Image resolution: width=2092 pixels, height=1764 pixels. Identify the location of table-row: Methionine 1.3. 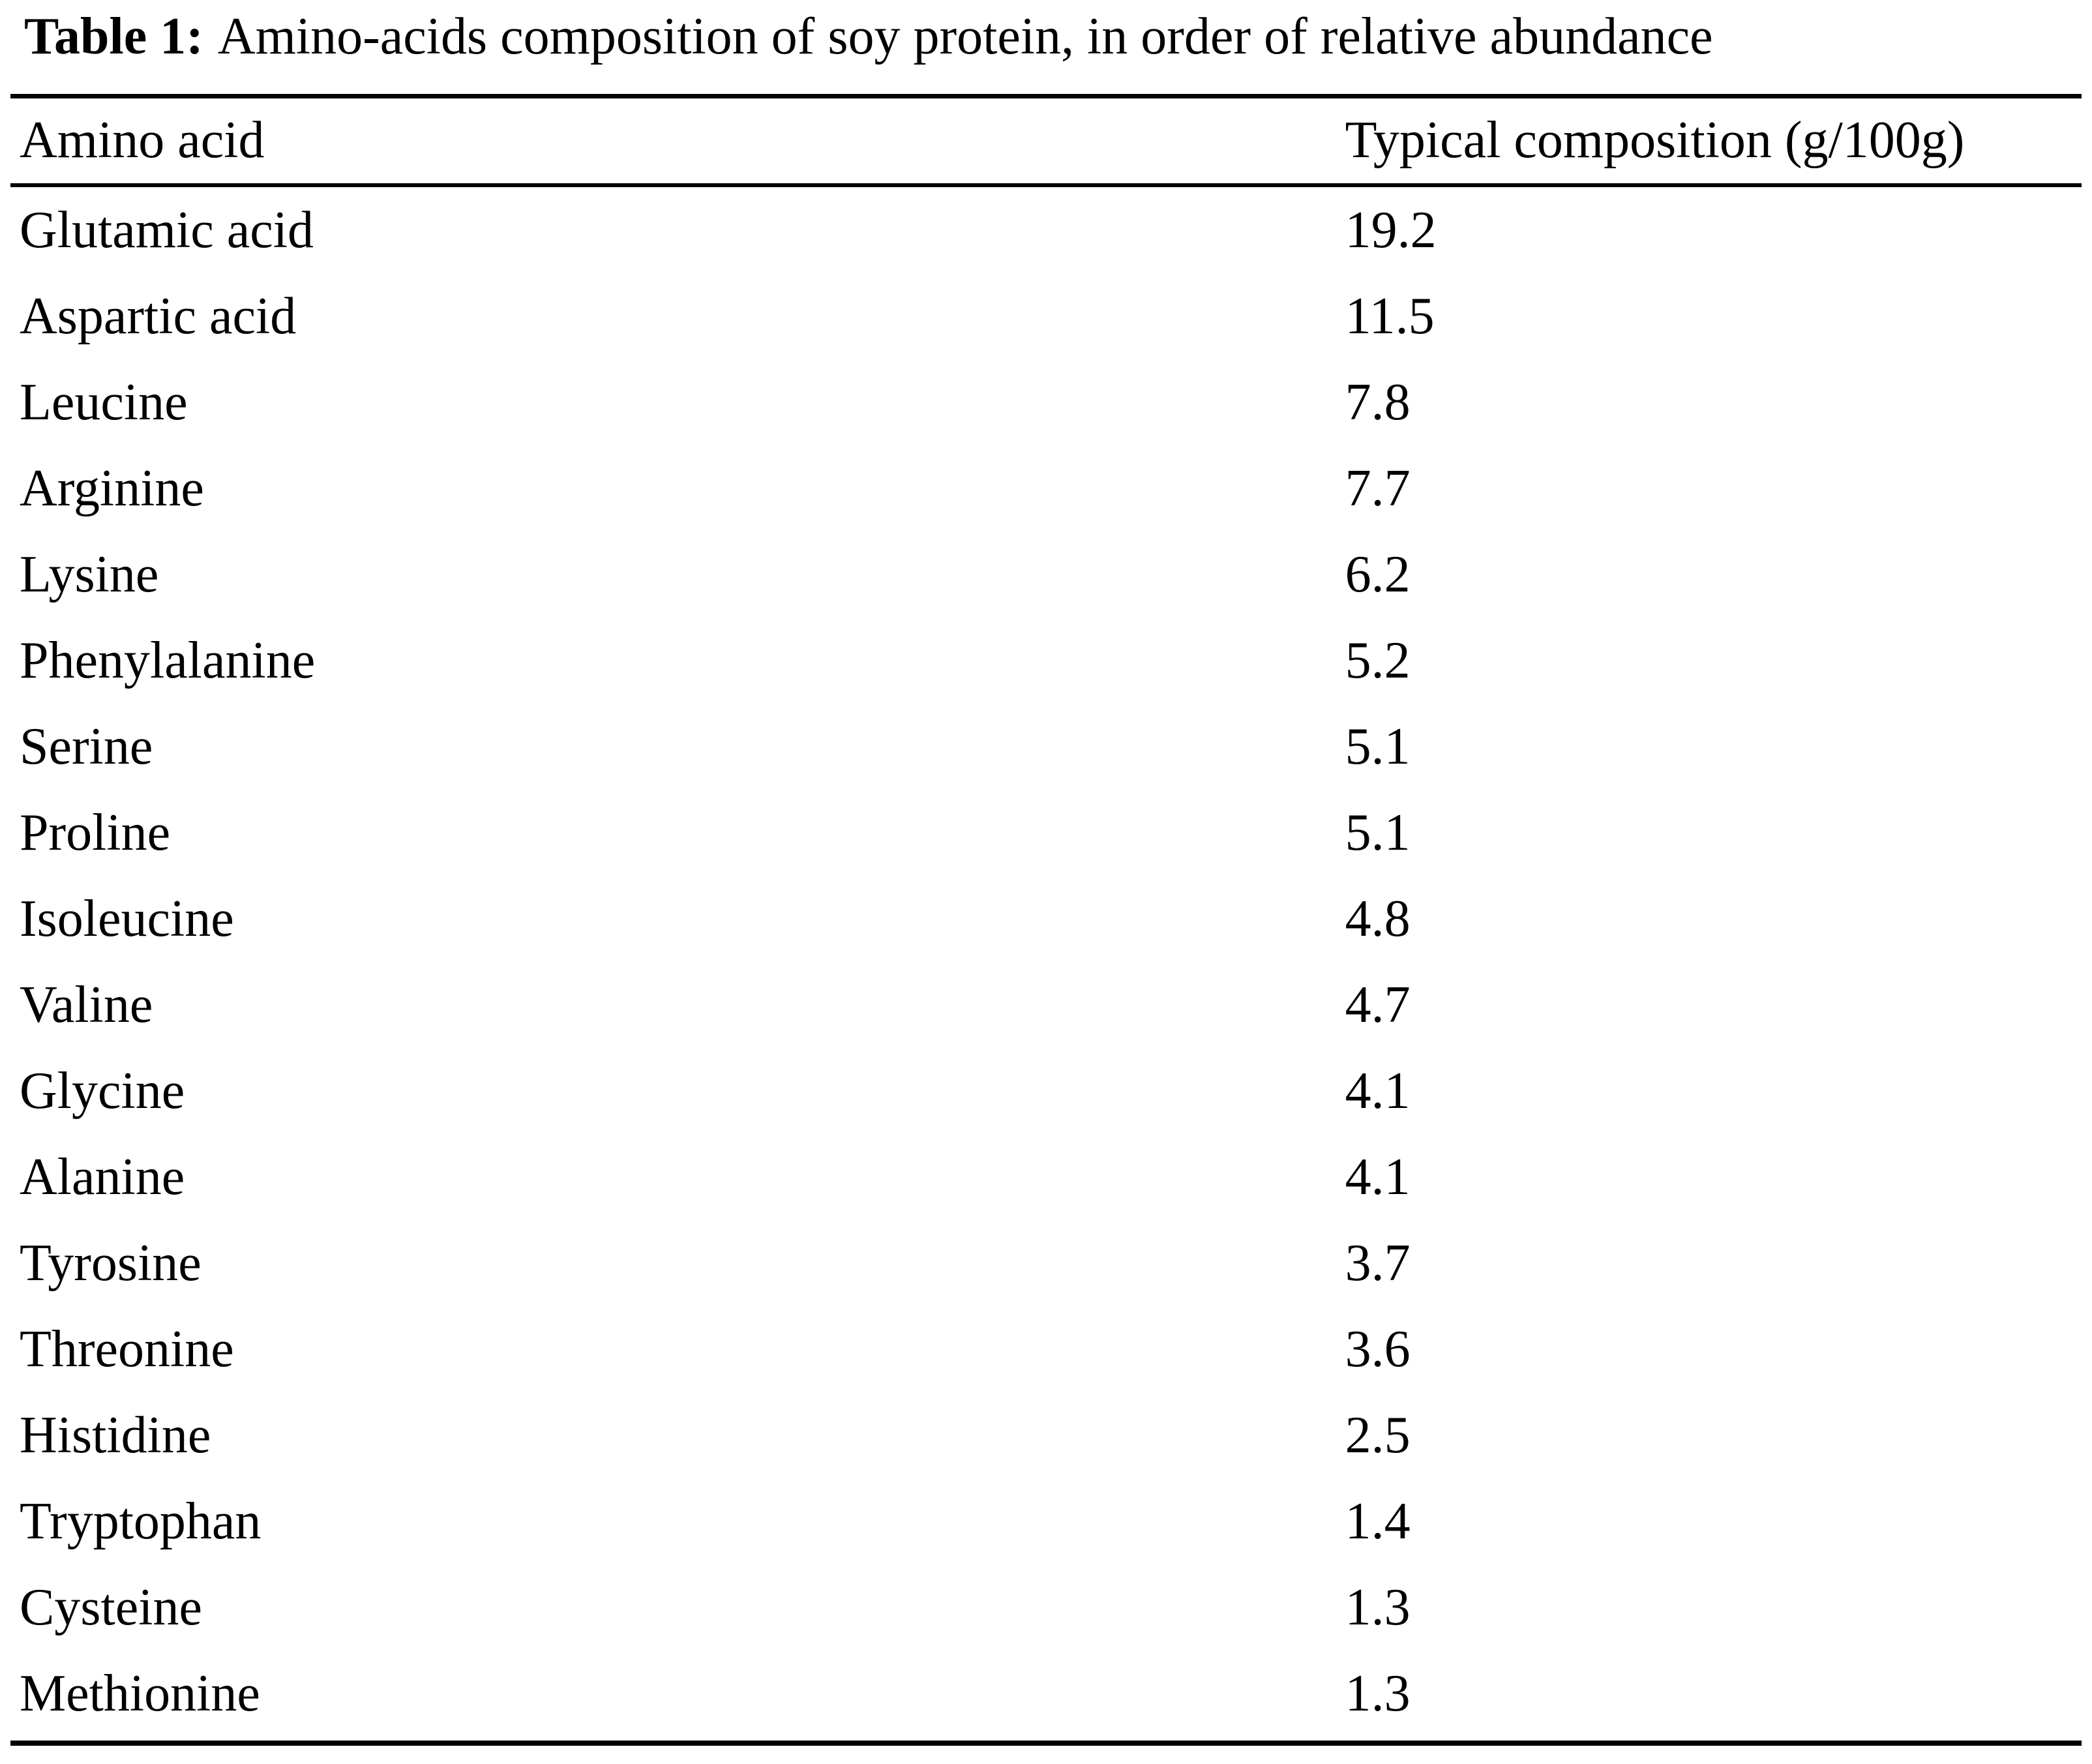
(1046, 1697).